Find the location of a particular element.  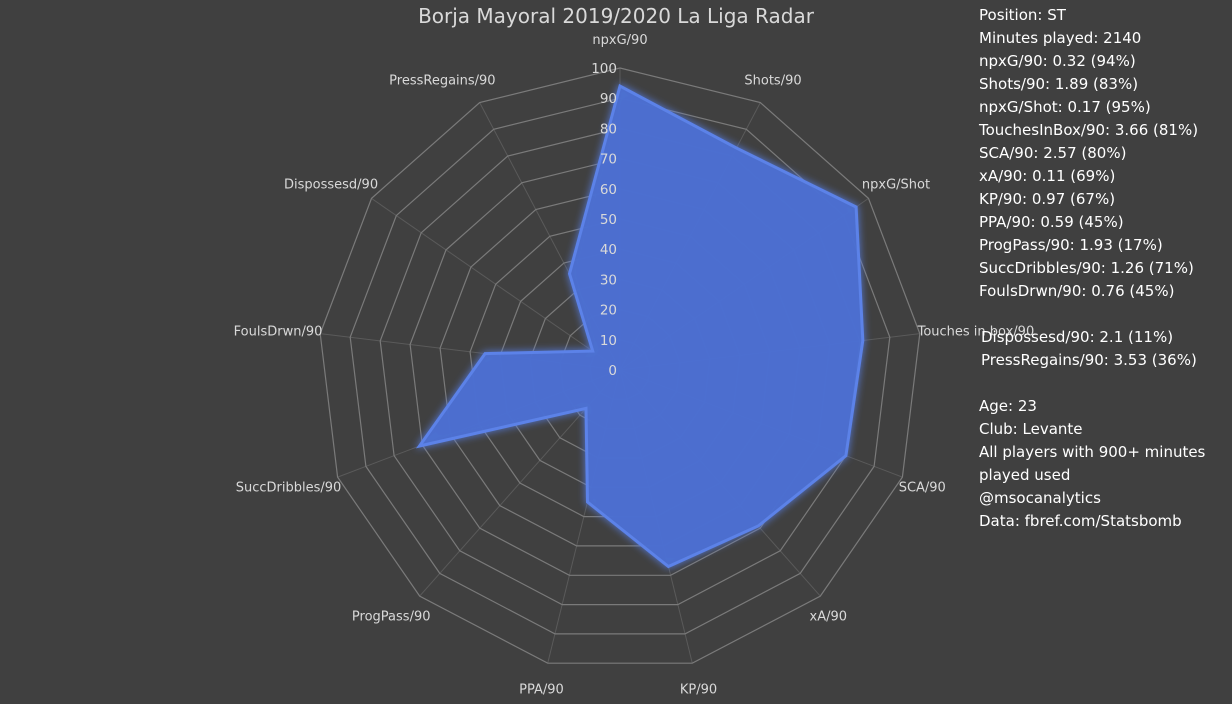

tick-label-60: 60 is located at coordinates (608, 190).